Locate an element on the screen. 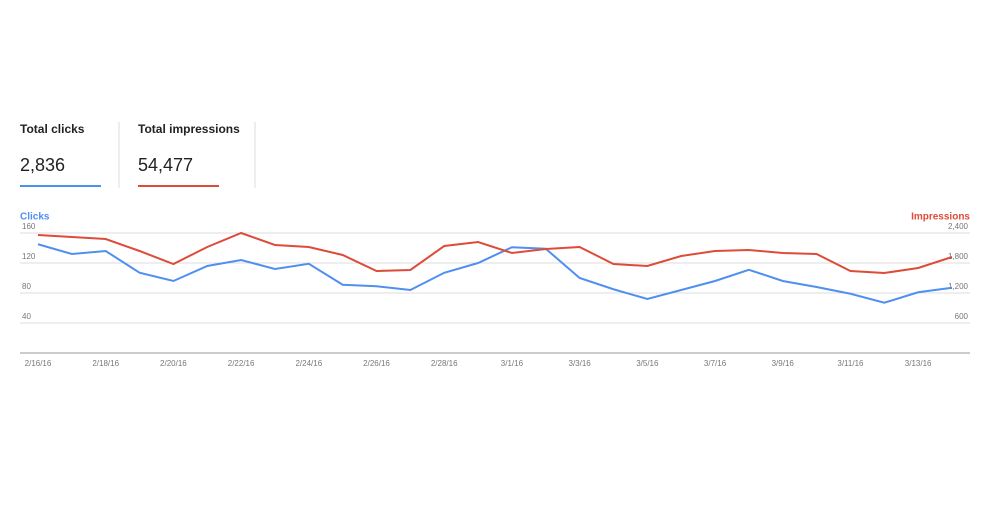 This screenshot has height=505, width=1000. x-tick-label: 2/22/16 is located at coordinates (241, 363).